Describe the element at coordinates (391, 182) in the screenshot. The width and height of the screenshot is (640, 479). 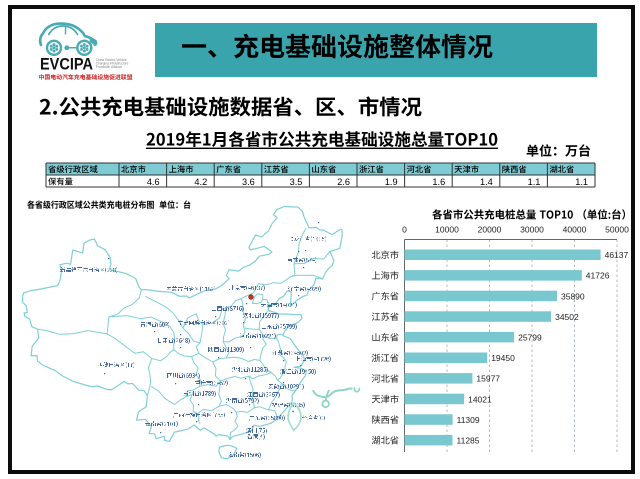
I see `svg-text: 1.9` at that location.